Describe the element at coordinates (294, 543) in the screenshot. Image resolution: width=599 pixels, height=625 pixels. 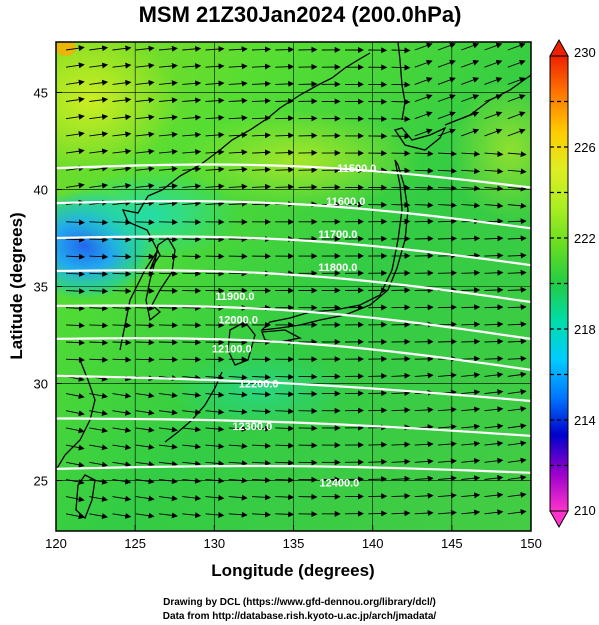
I see `x-tick-label-135: 135` at that location.